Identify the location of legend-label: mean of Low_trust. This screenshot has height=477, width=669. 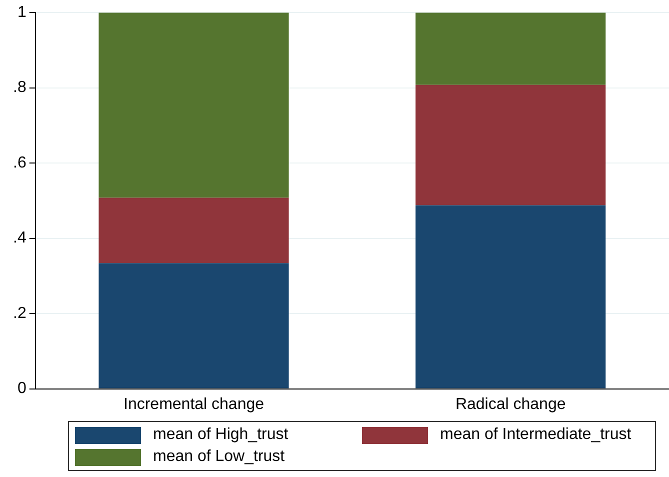
(219, 457).